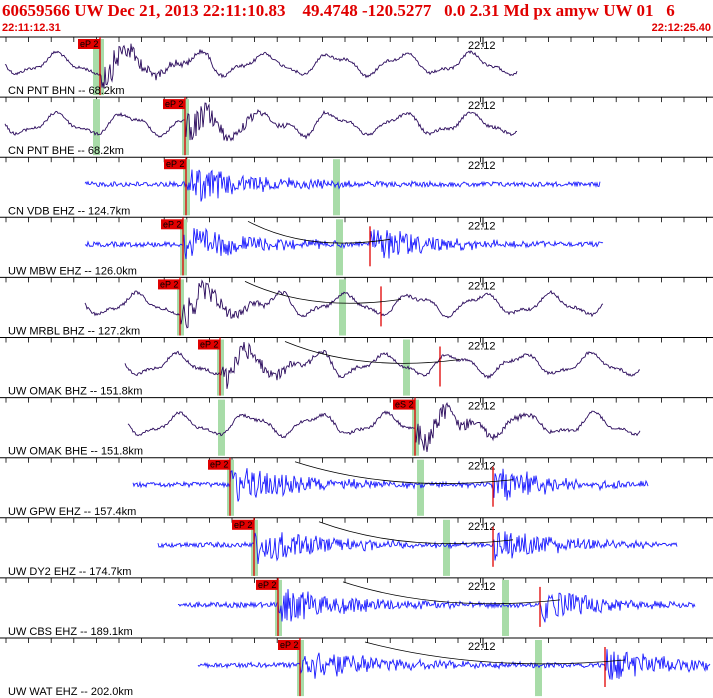 Image resolution: width=713 pixels, height=698 pixels. I want to click on window-end-time: 22:12:25.40, so click(681, 28).